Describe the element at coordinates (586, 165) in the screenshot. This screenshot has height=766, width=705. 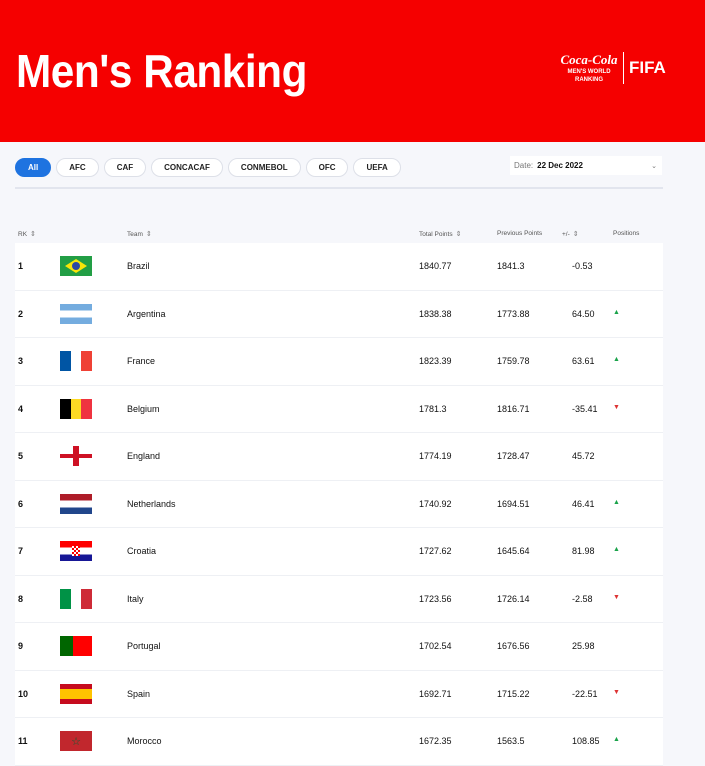
I see `date-select: Date: 22 Dec 2022 ⌄` at that location.